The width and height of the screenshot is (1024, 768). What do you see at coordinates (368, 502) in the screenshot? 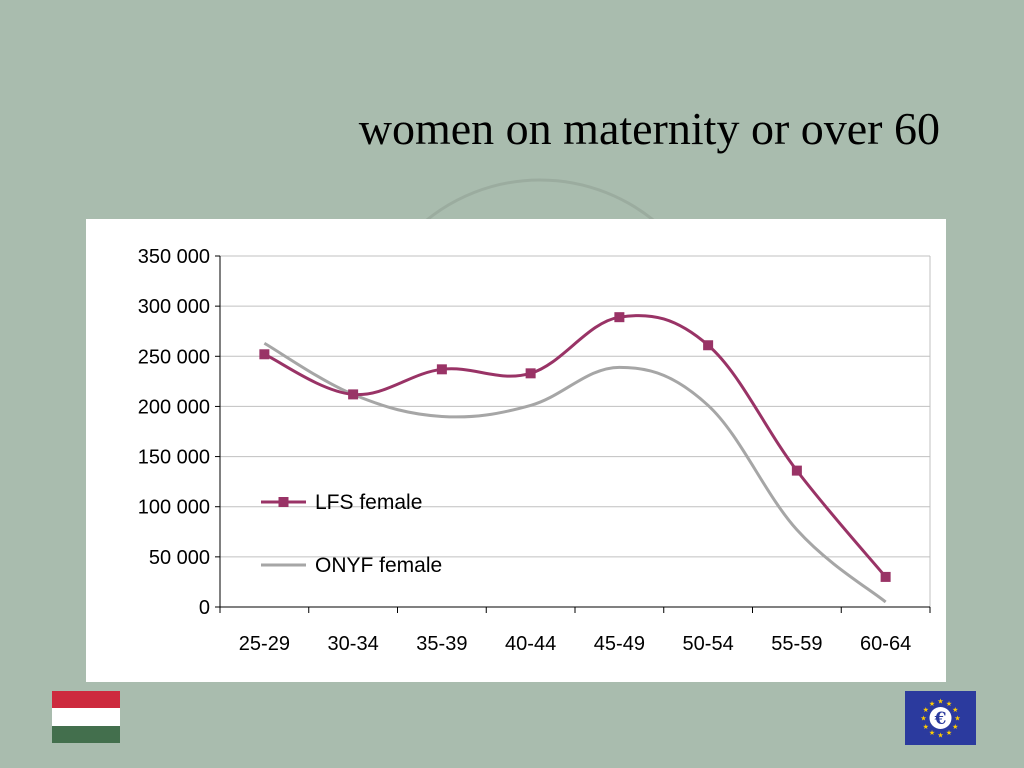
I see `legend-label: LFS female` at bounding box center [368, 502].